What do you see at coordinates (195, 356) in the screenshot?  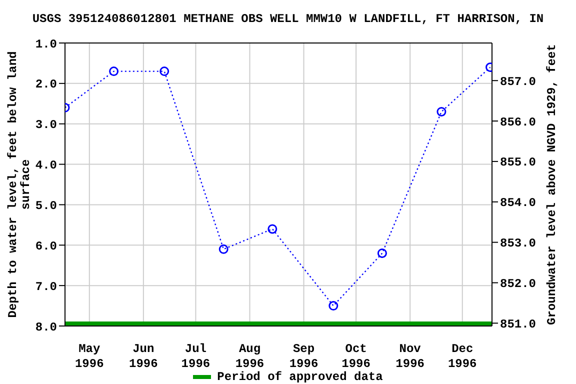 I see `x-tick-label: Jul 1996` at bounding box center [195, 356].